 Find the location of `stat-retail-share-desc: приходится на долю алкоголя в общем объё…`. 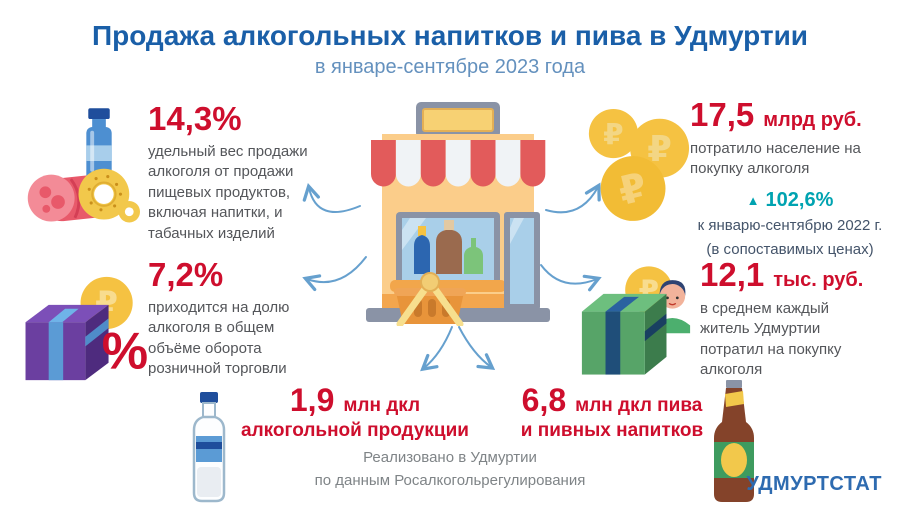

stat-retail-share-desc: приходится на долю алкоголя в общем объё… is located at coordinates (219, 338).